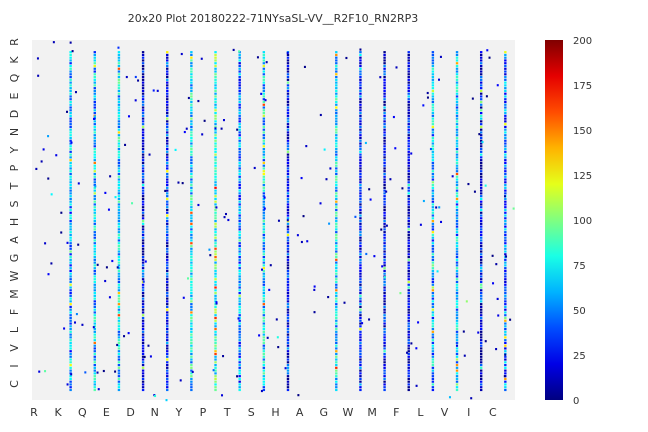  What do you see at coordinates (396, 412) in the screenshot?
I see `x-tick-label: F` at bounding box center [396, 412].